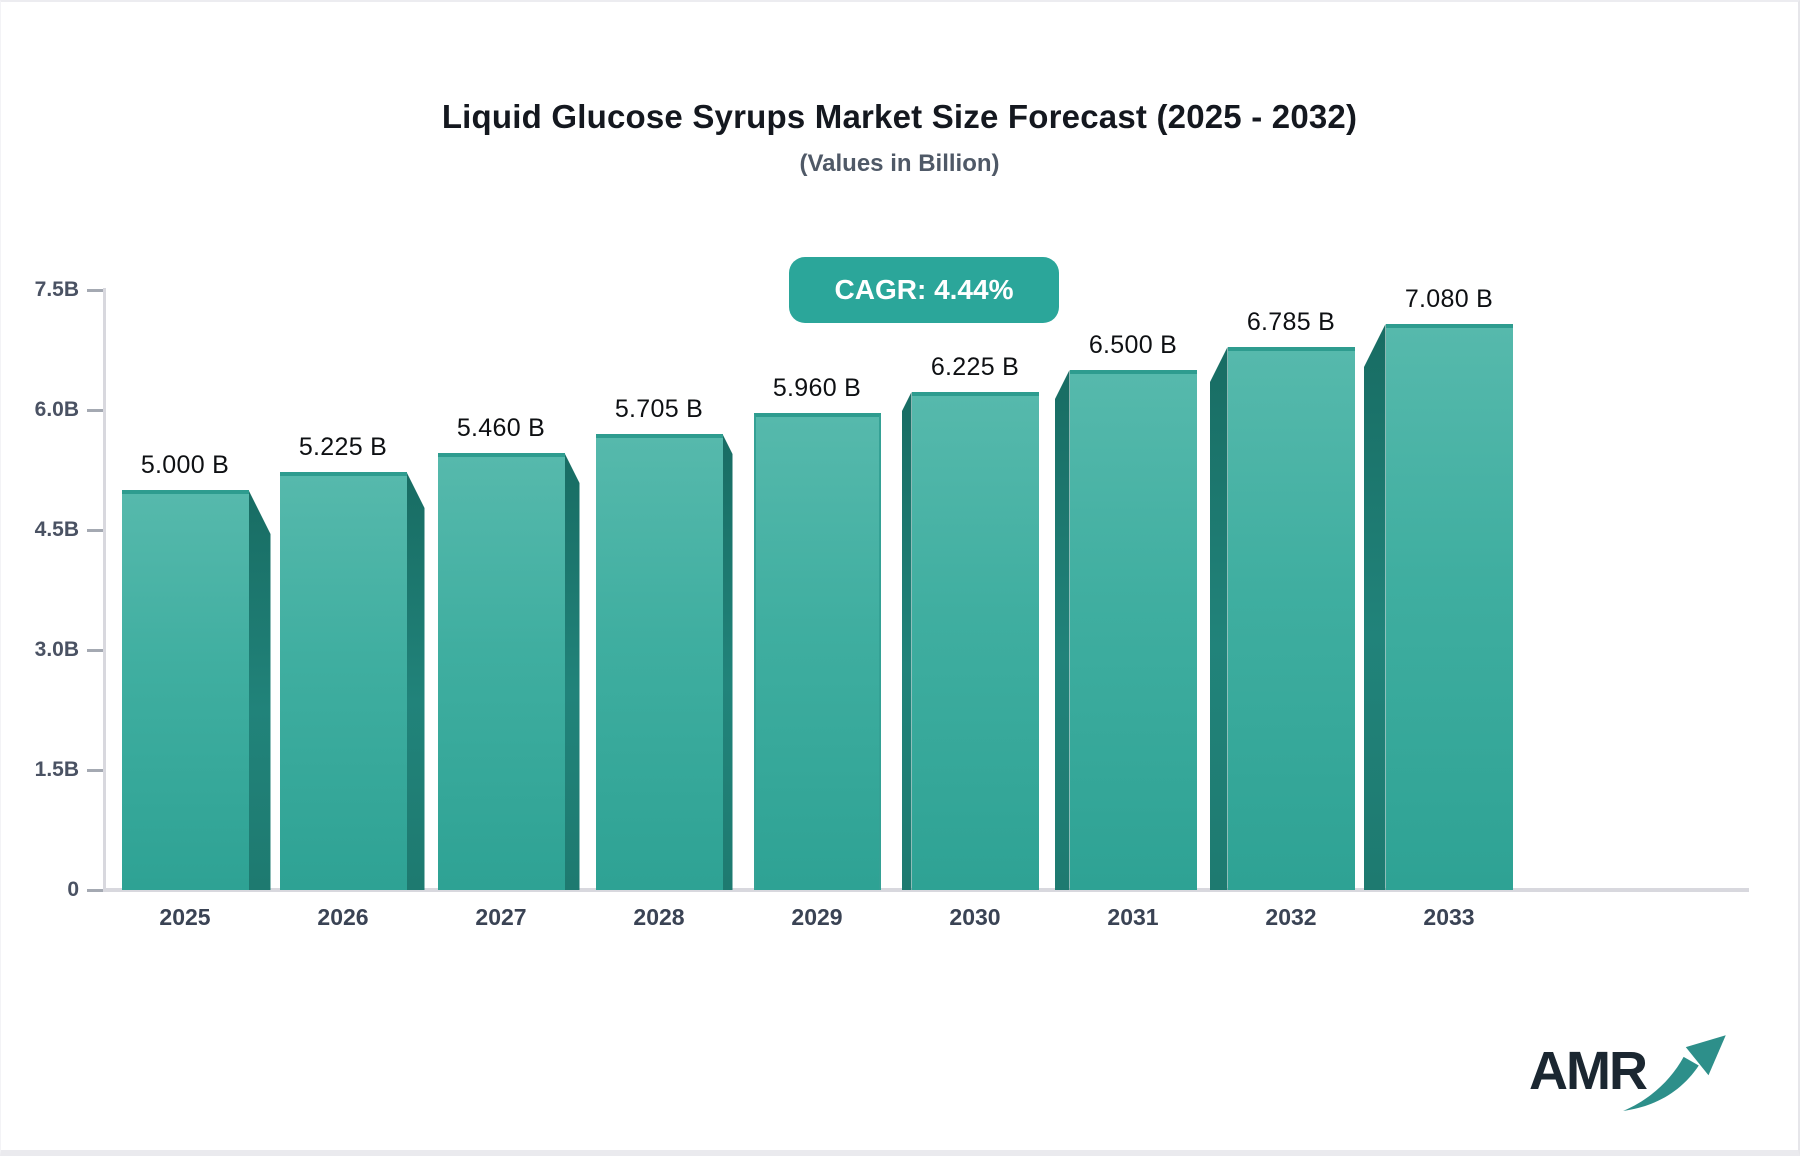 The height and width of the screenshot is (1156, 1800). I want to click on bar-column-2027: 5.460 B, so click(501, 590).